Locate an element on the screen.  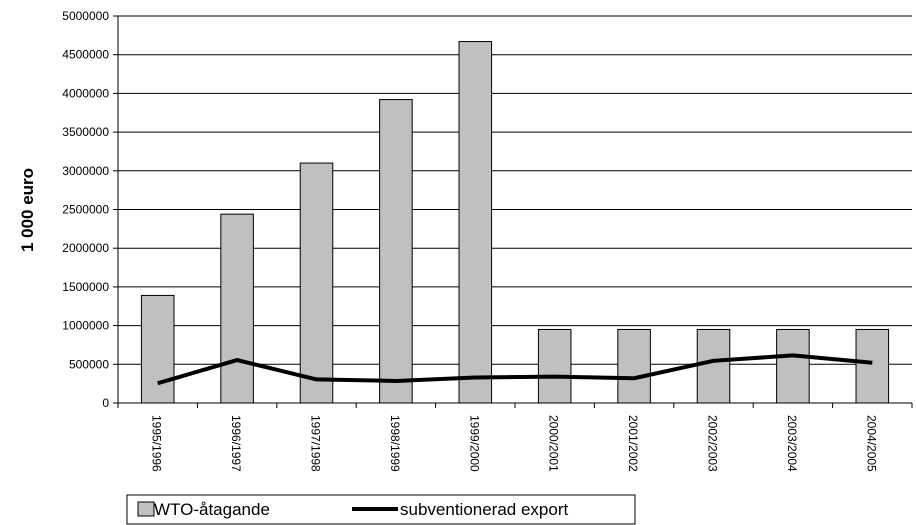
y-tick-label: 5000000 is located at coordinates (85, 16).